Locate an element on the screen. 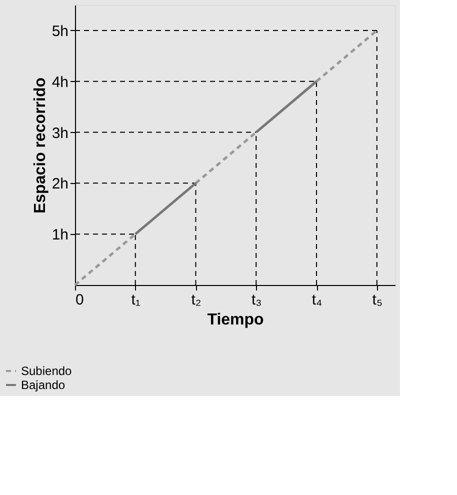 Image resolution: width=457 pixels, height=495 pixels. x-tick-label: 0 is located at coordinates (80, 300).